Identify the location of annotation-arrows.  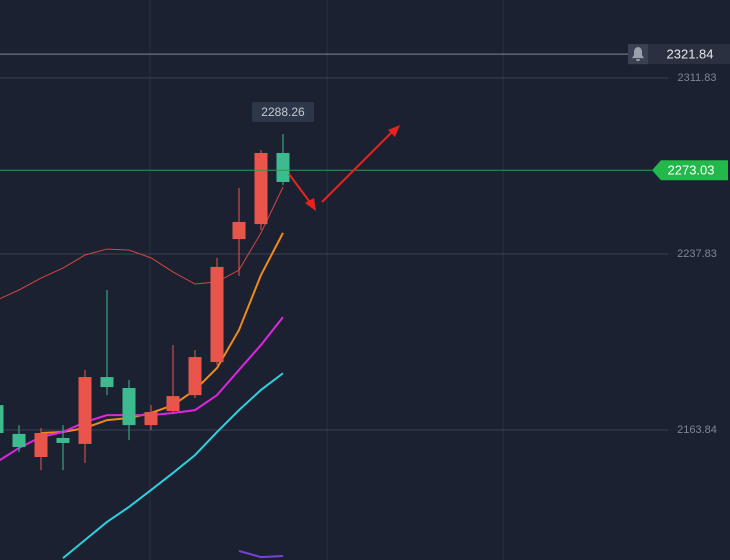
(344, 168).